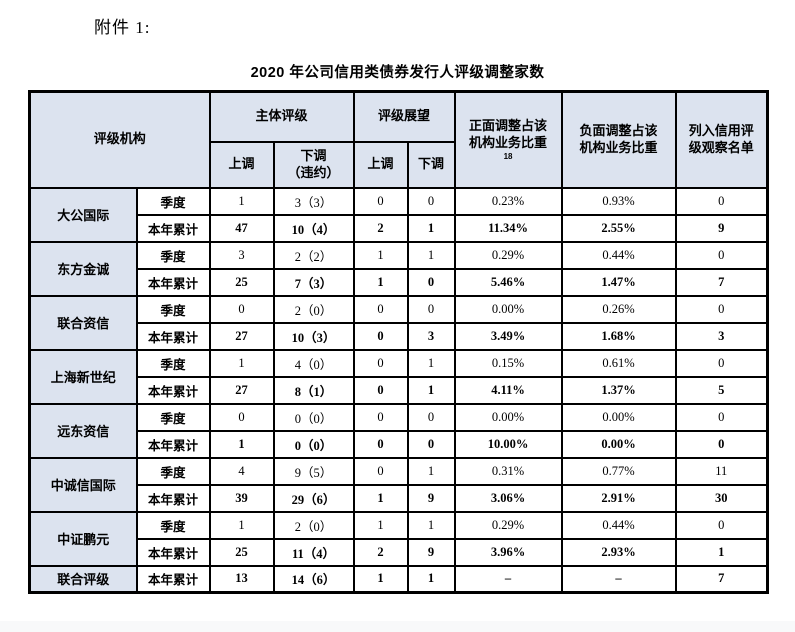 The width and height of the screenshot is (795, 632). I want to click on table-row: 上海新世纪 季度 1 4（0） 0 1 0.15% 0.61% 0, so click(398, 376).